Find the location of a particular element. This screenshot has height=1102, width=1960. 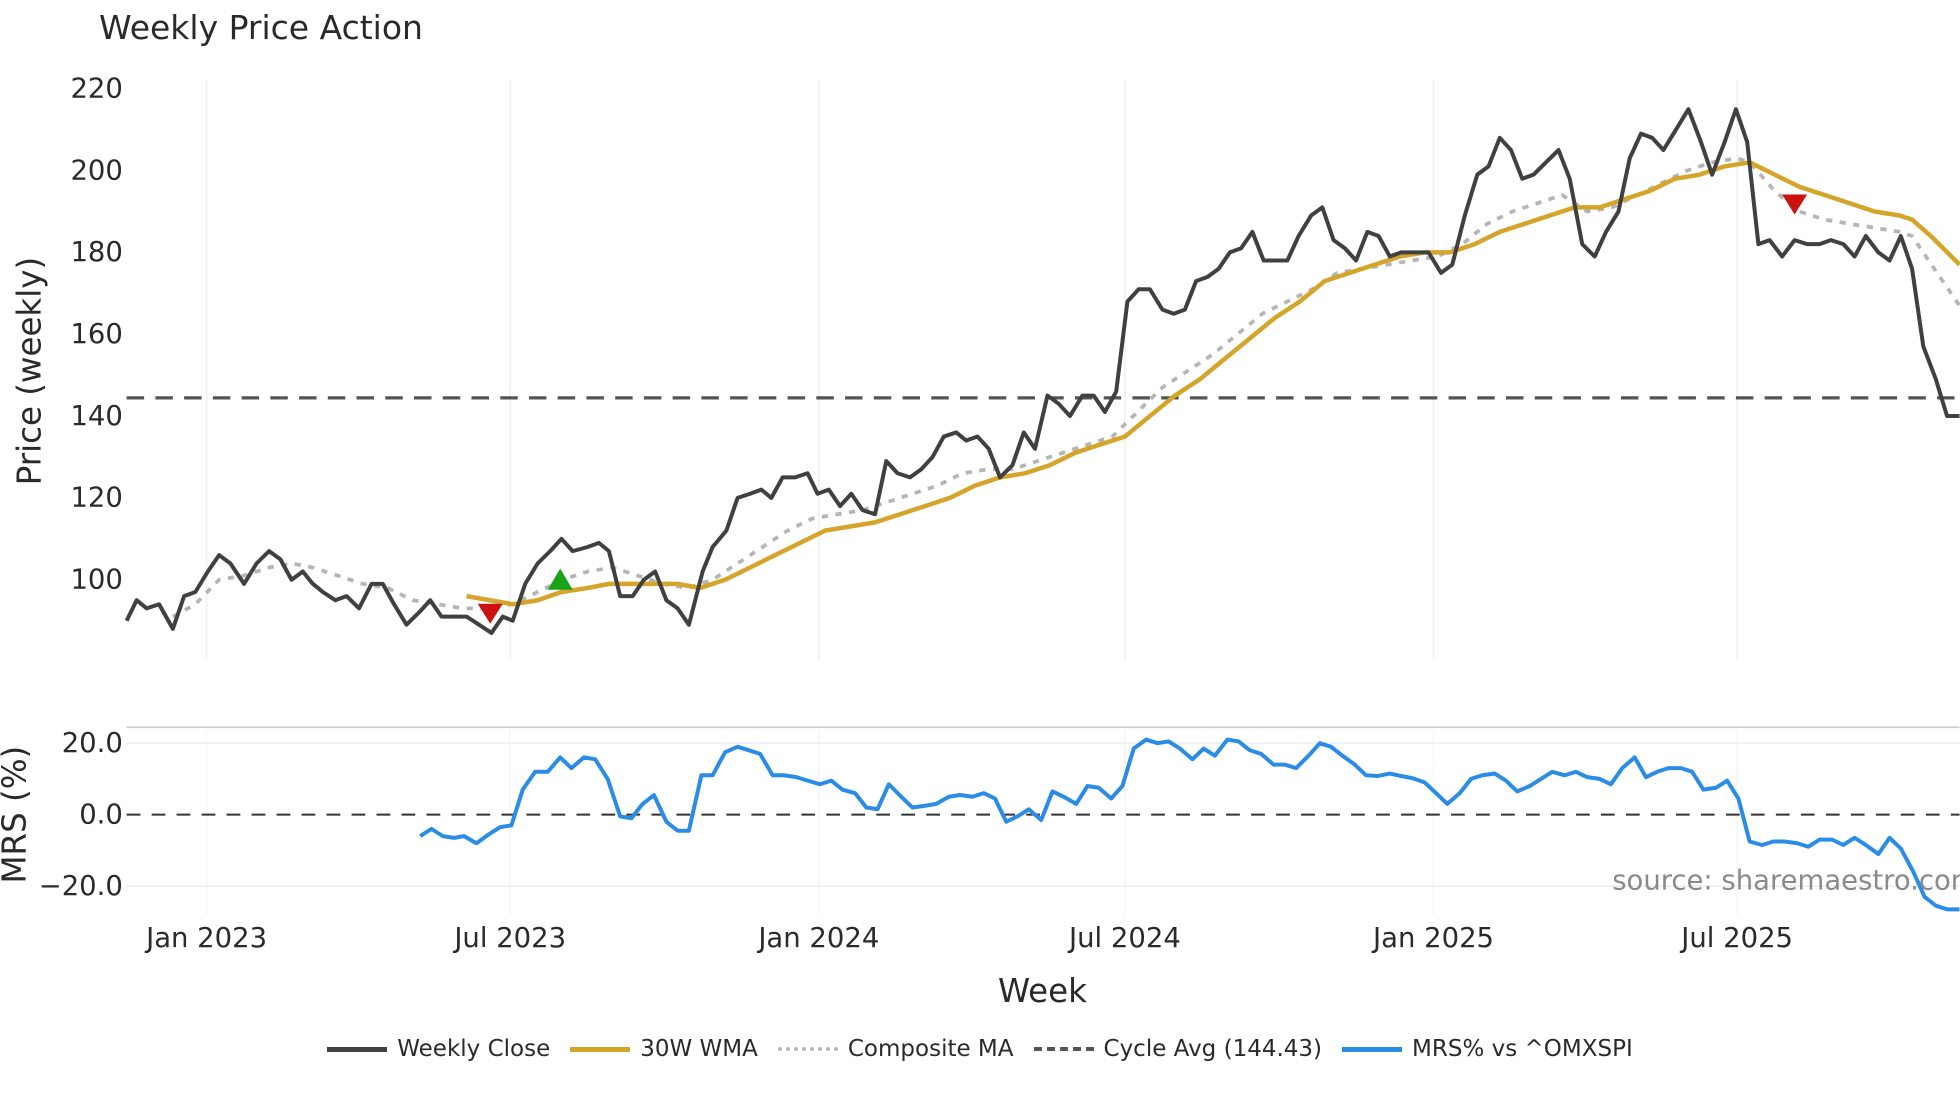

legend-item: MRS% vs ^OMXSPI is located at coordinates (1487, 1049).